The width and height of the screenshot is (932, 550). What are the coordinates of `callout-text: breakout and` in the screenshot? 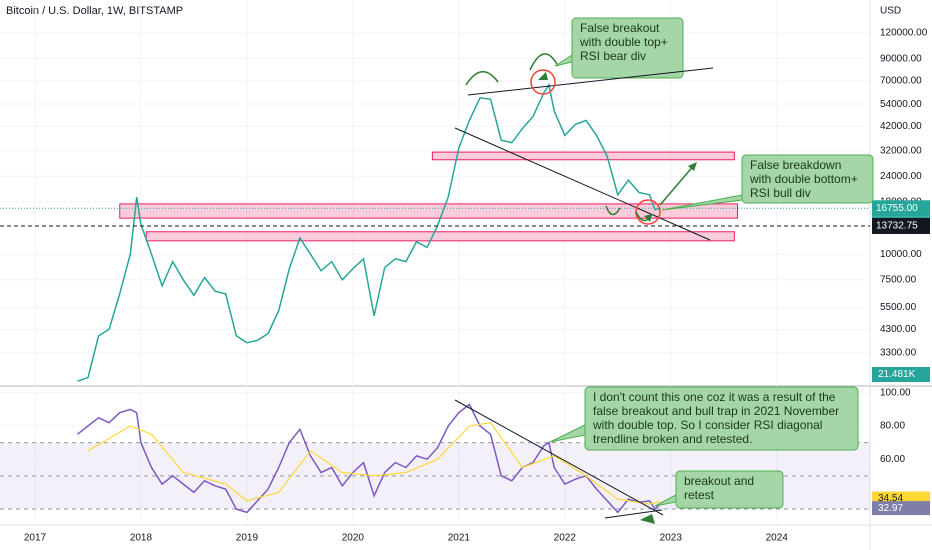 It's located at (719, 481).